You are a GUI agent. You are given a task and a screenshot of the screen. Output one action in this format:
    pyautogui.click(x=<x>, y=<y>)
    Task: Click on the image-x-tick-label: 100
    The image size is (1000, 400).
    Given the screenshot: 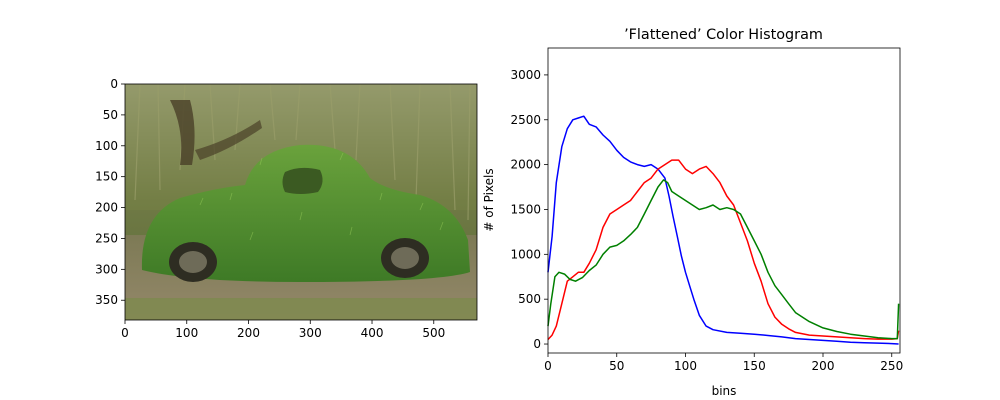 What is the action you would take?
    pyautogui.click(x=186, y=333)
    